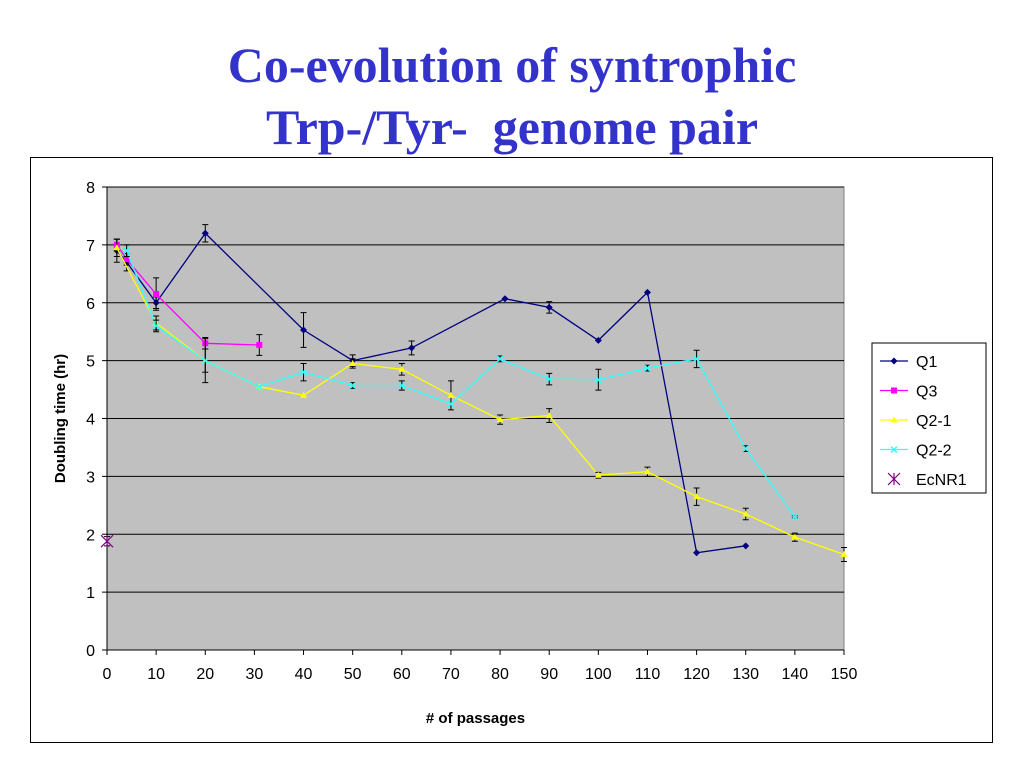 This screenshot has width=1024, height=768. What do you see at coordinates (156, 674) in the screenshot?
I see `x-tick-label: 10` at bounding box center [156, 674].